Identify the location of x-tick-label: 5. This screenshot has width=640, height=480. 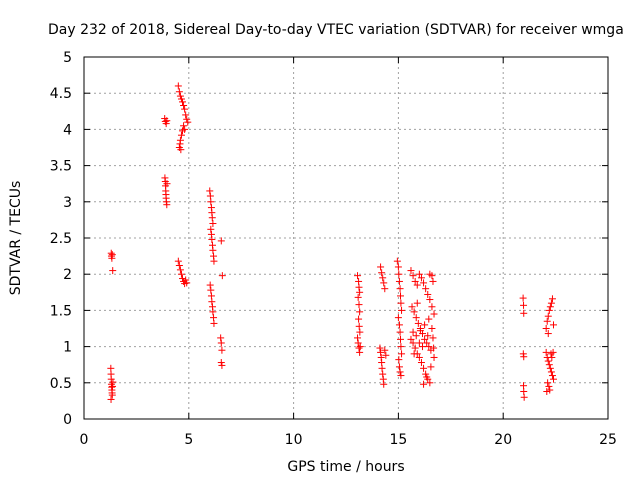
(188, 440).